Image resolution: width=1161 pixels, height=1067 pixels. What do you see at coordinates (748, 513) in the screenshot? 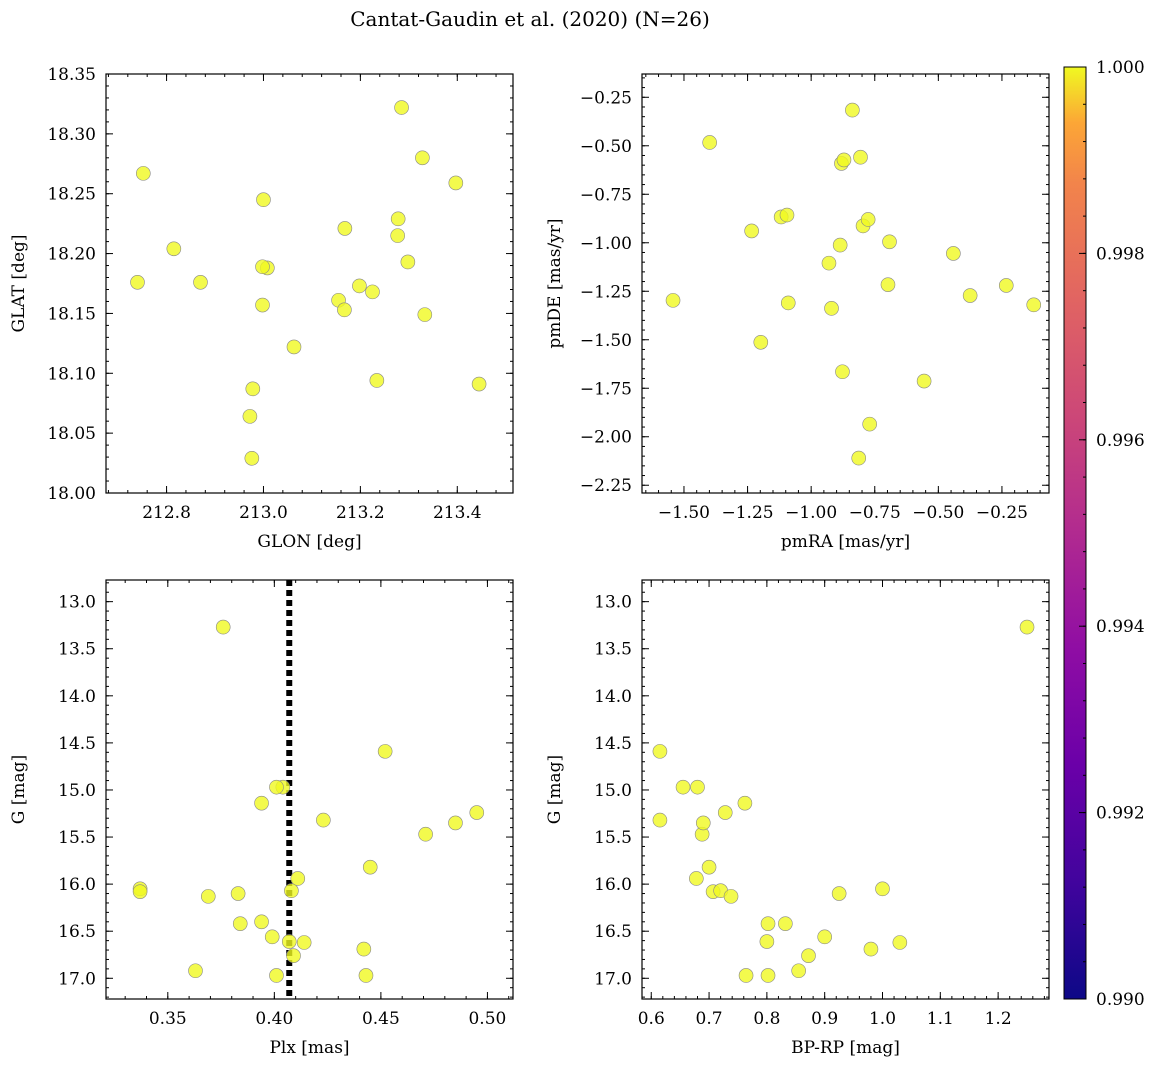
I see `x-tick-label: −1.25` at bounding box center [748, 513].